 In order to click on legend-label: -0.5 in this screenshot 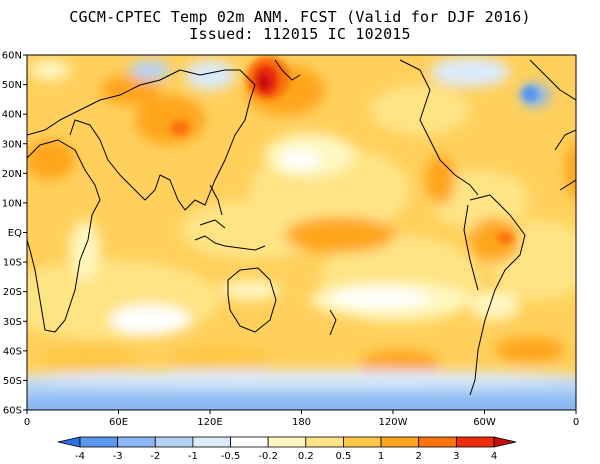, I will do `click(231, 456)`.